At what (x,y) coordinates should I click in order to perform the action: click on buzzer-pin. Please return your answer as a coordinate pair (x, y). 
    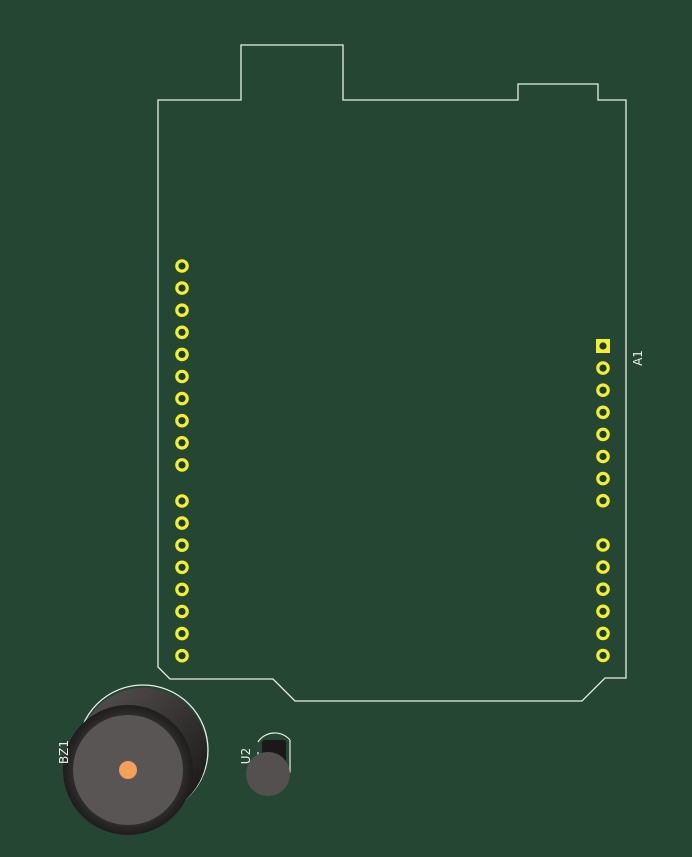
    Looking at the image, I should click on (128, 770).